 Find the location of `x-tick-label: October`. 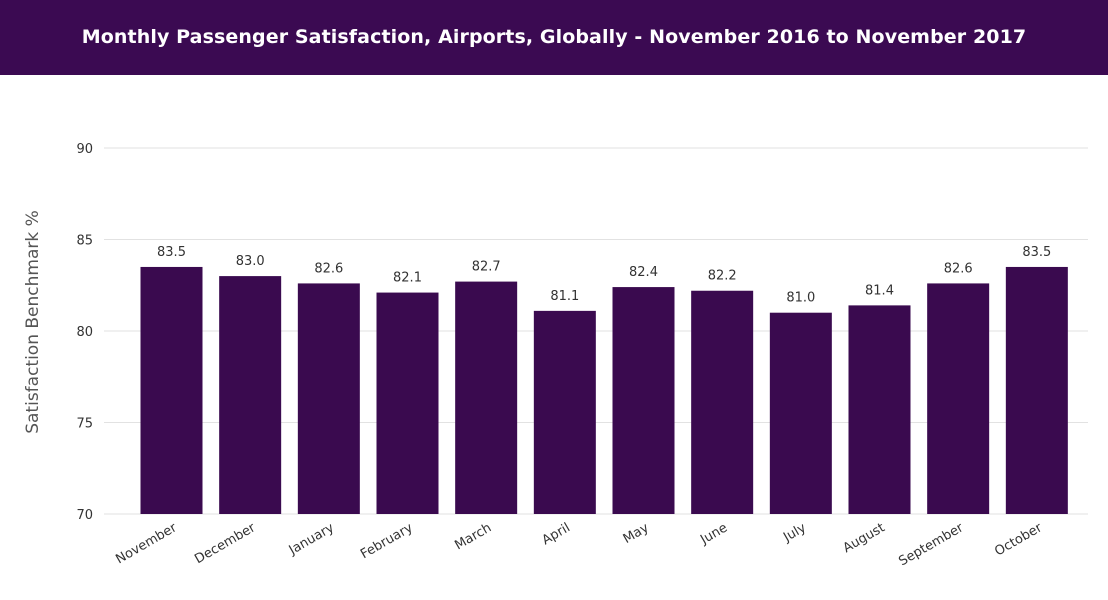

x-tick-label: October is located at coordinates (1018, 539).